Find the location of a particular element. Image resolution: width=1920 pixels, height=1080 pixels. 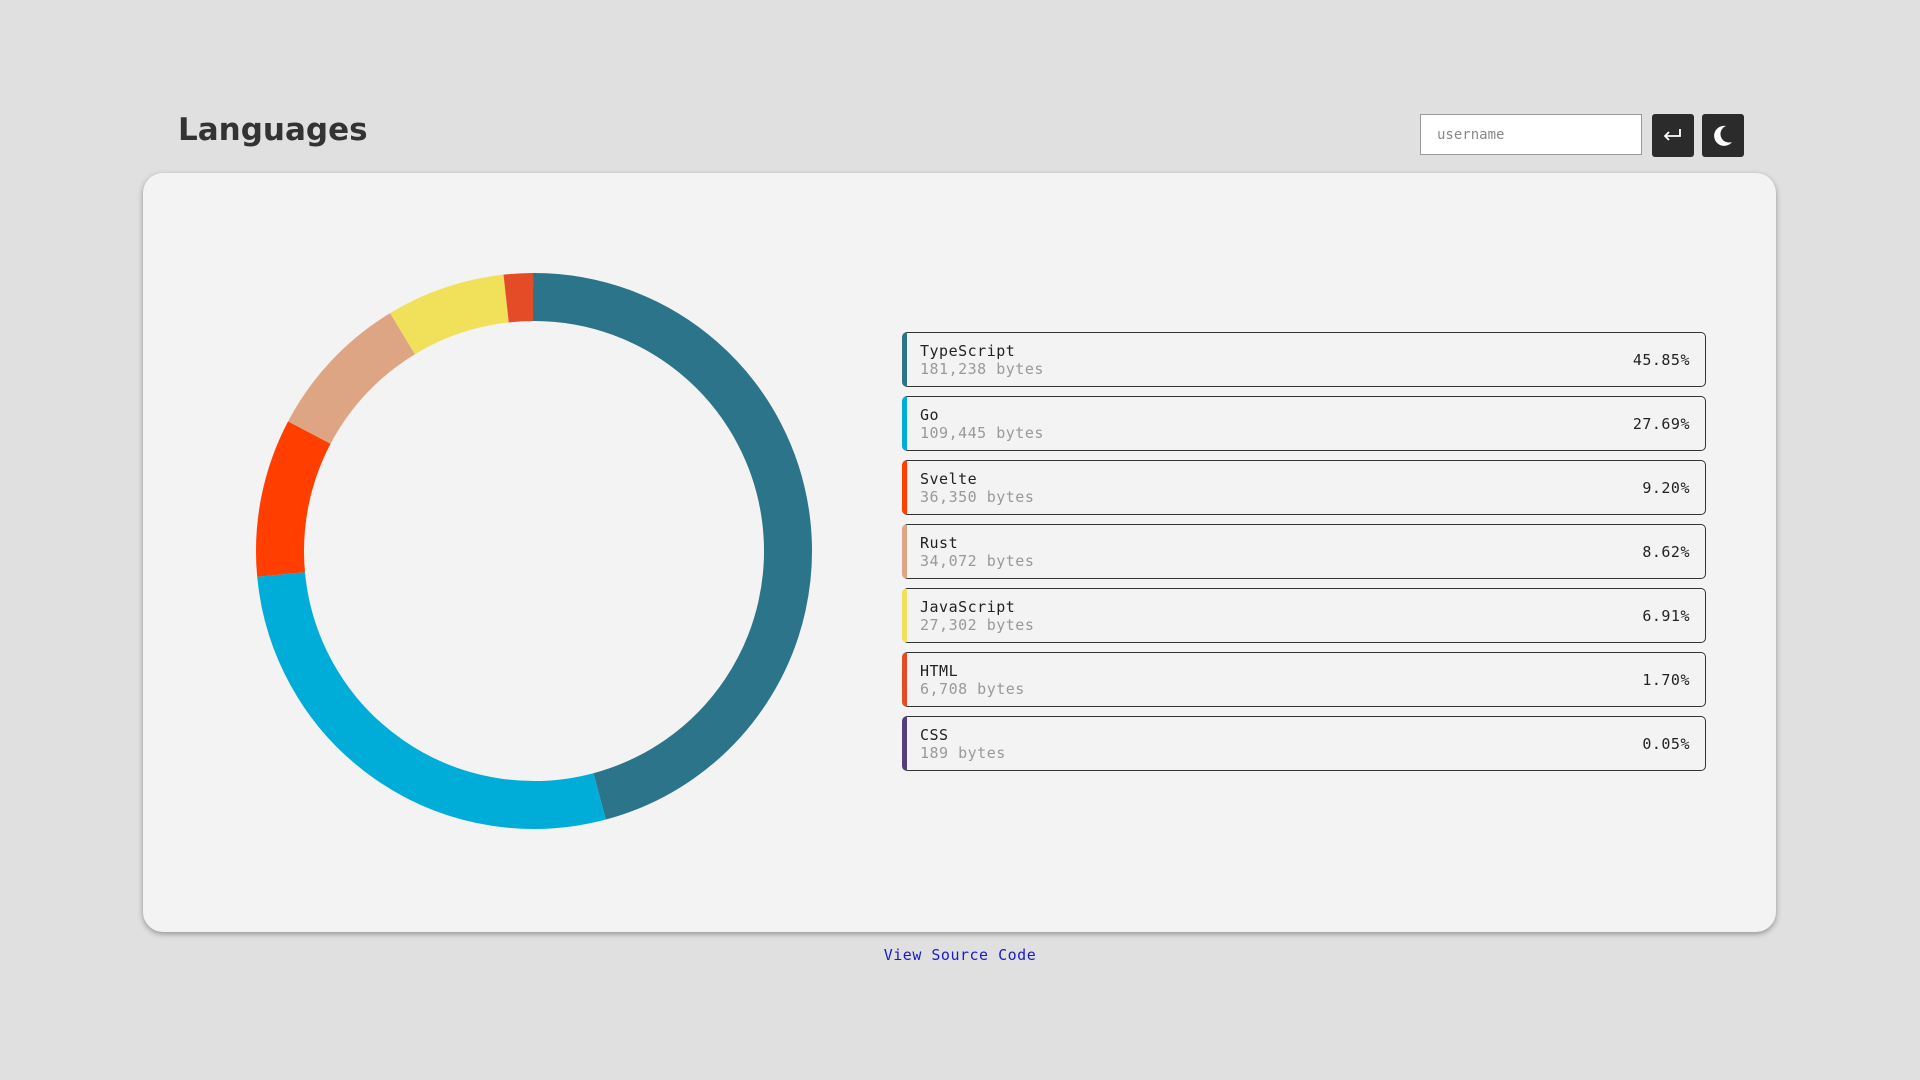

language-percent: 0.05% is located at coordinates (1666, 744).